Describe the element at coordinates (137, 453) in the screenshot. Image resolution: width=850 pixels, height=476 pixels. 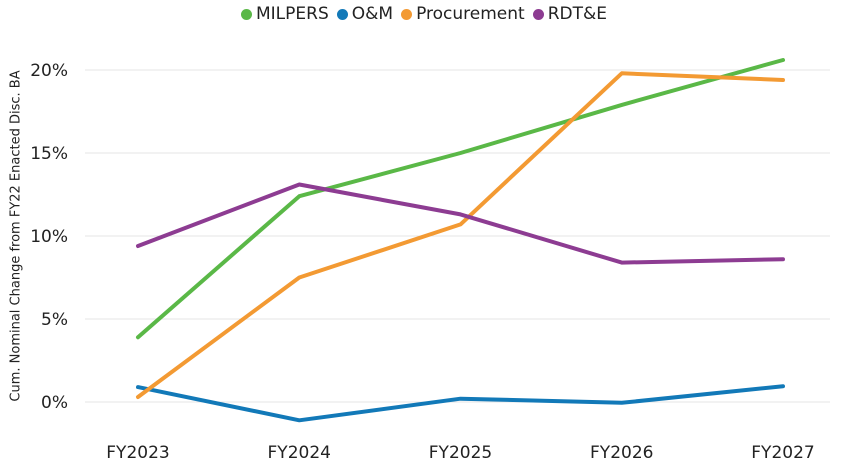
I see `x-tick-label: FY2023` at that location.